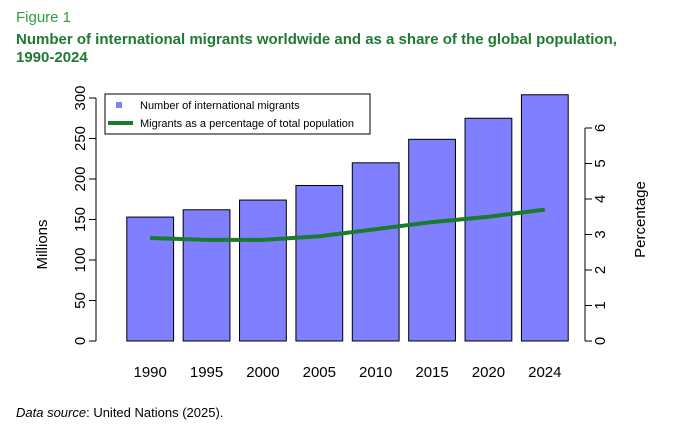 The width and height of the screenshot is (678, 443). I want to click on x-tick-label-2005: 2005, so click(319, 372).